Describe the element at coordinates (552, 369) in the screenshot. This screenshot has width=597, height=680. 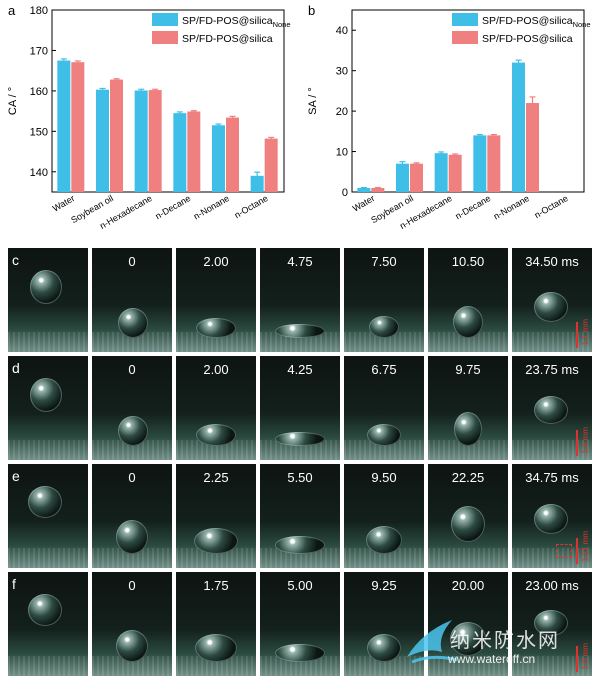
I see `frame-time-label: 23.75 ms` at that location.